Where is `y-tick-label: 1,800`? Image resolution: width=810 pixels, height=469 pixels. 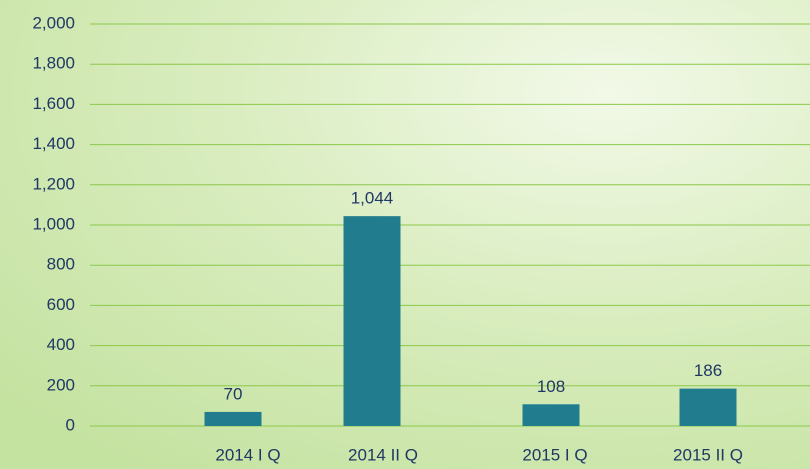 y-tick-label: 1,800 is located at coordinates (53, 63).